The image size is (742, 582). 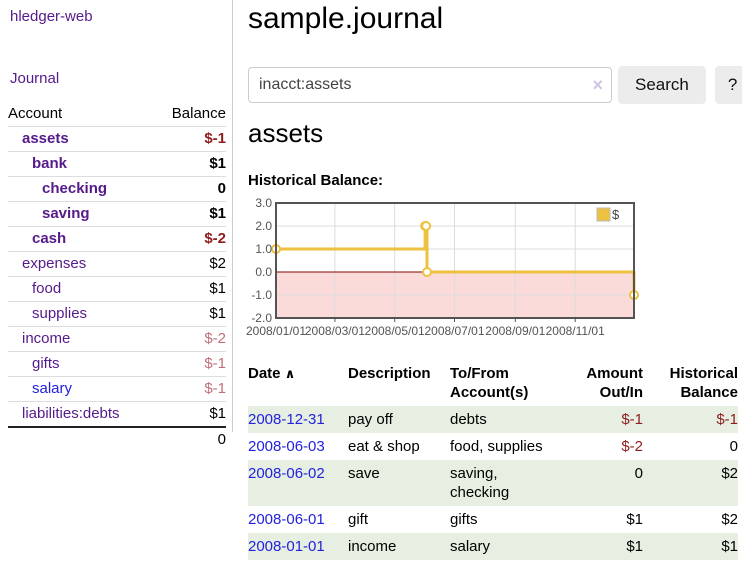 I want to click on account-link: liabilities:debts, so click(x=71, y=413).